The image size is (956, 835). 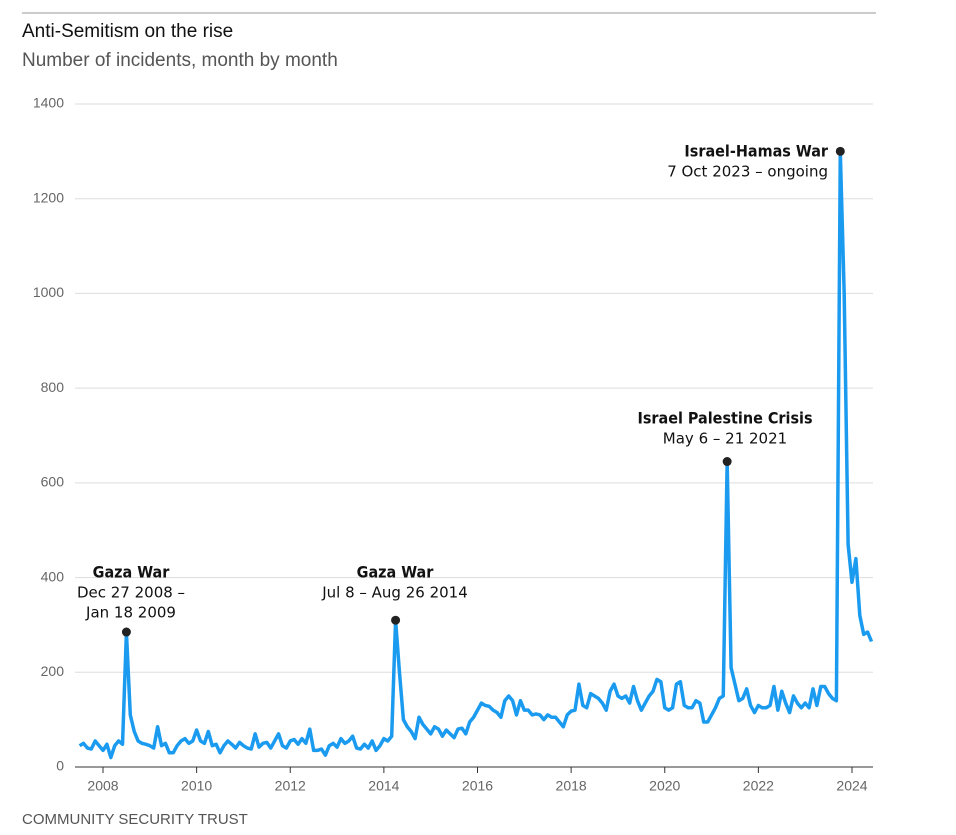 I want to click on y-tick-label: 800, so click(x=53, y=387).